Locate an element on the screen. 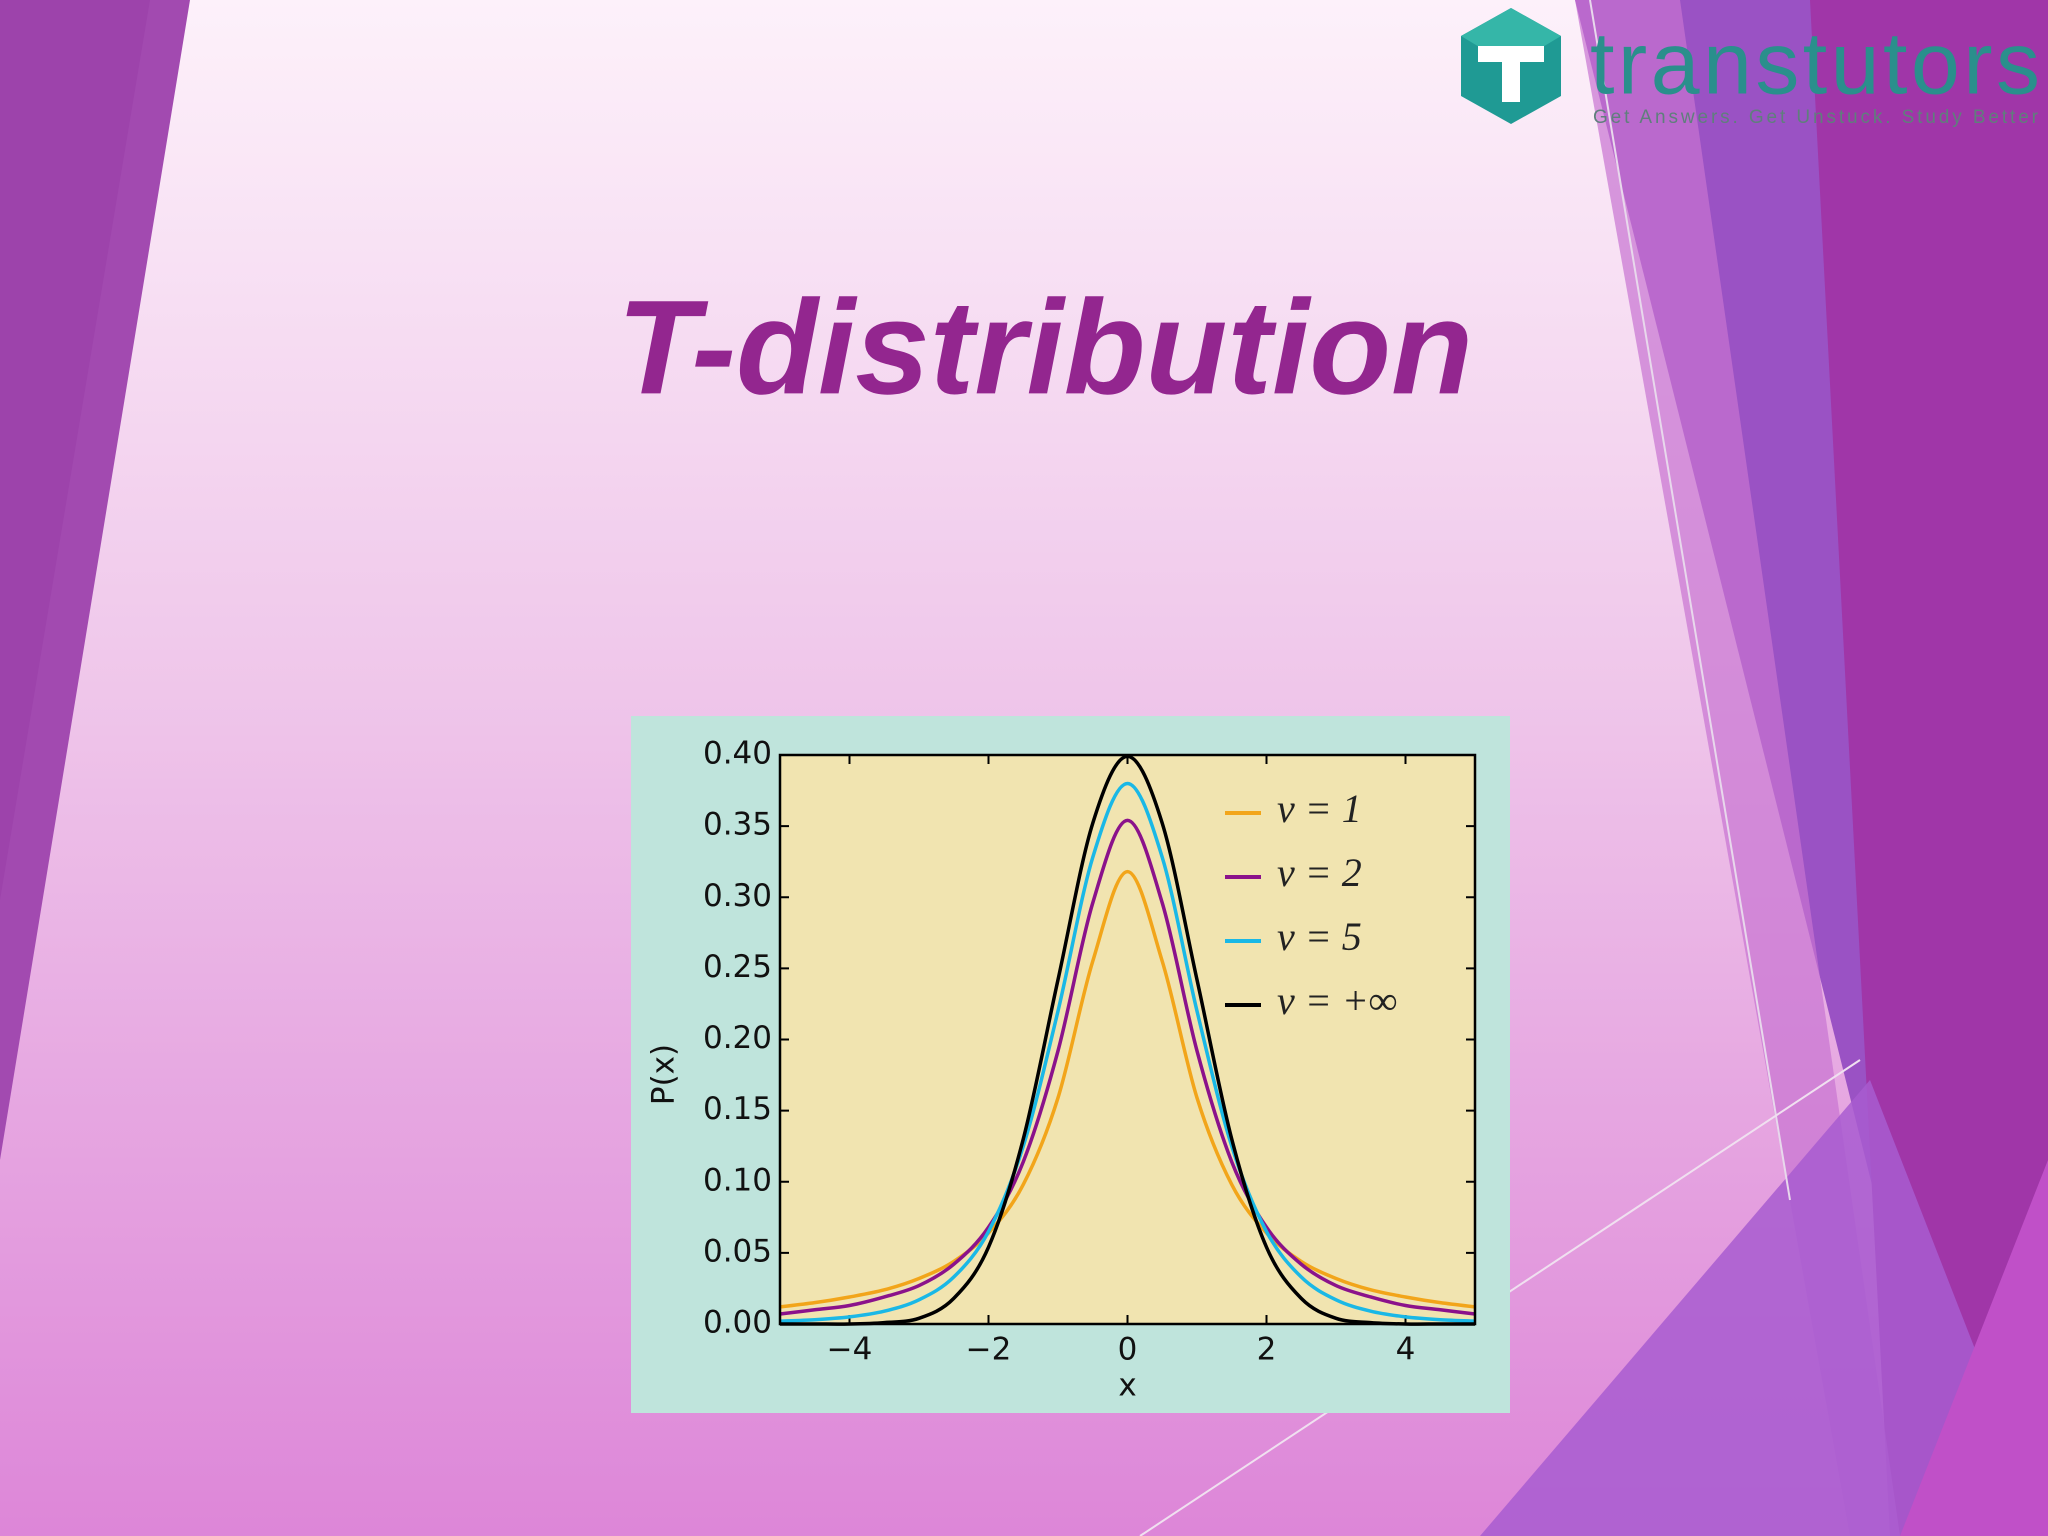 The height and width of the screenshot is (1536, 2048). deco-line is located at coordinates (1690, 600).